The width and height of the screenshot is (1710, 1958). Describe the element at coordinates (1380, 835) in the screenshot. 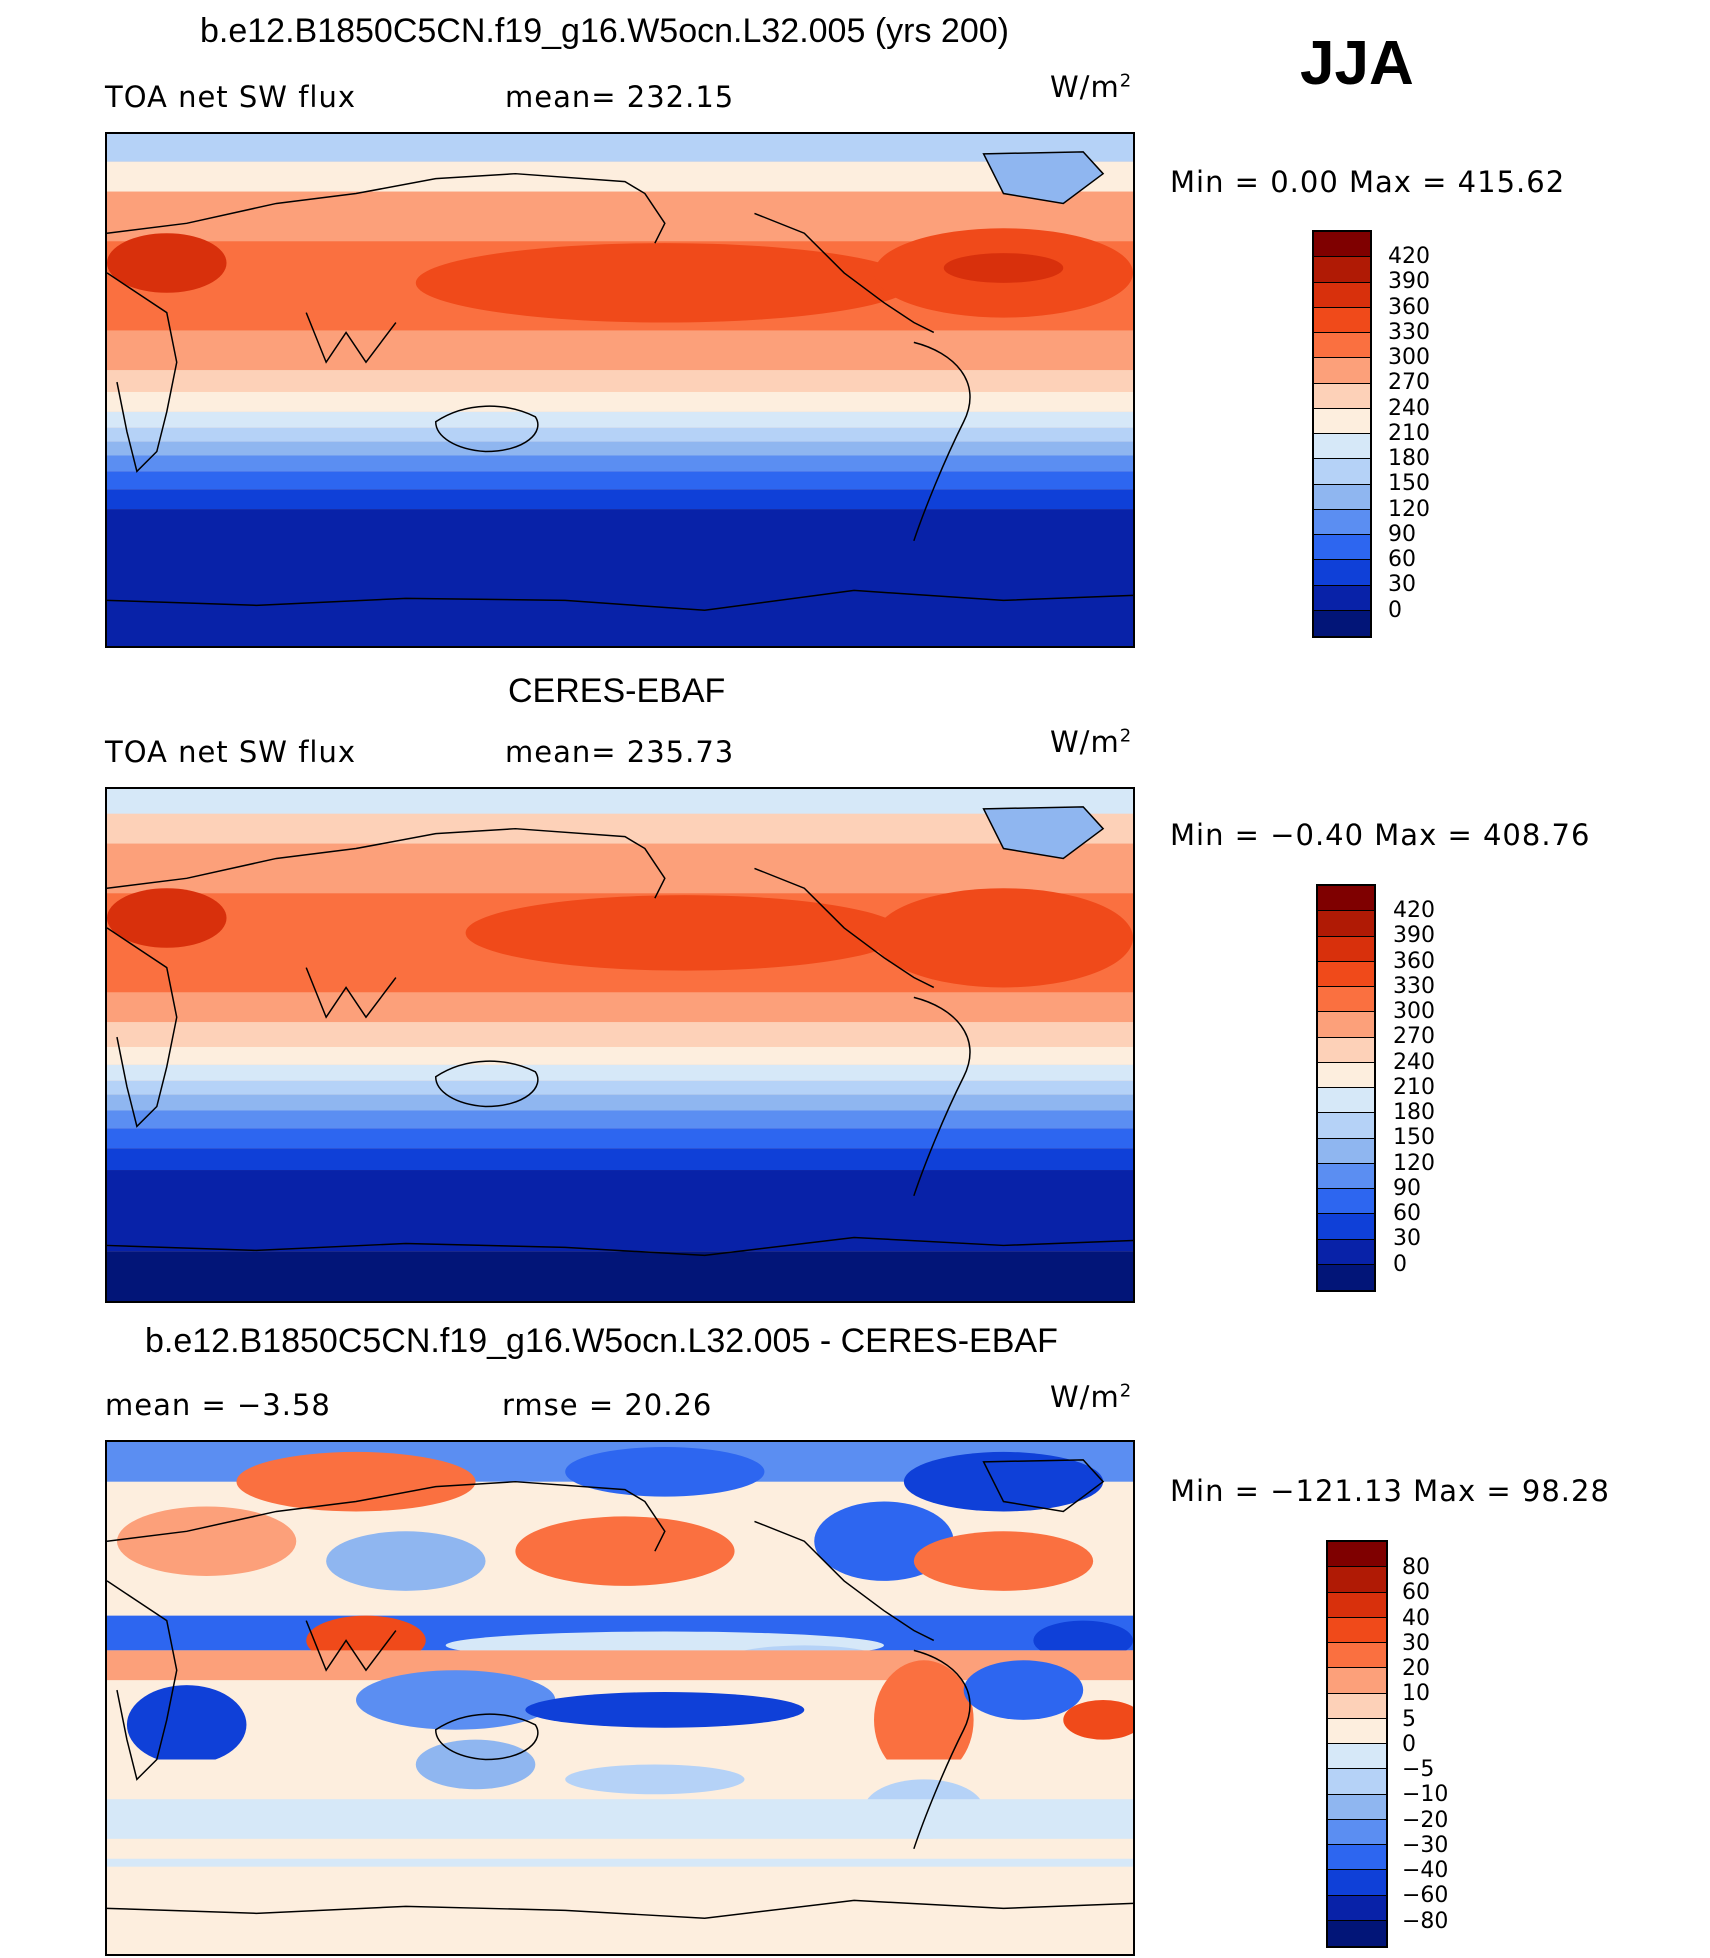

I see `panel2-minmax: Min = −0.40 Max = 408.76` at that location.